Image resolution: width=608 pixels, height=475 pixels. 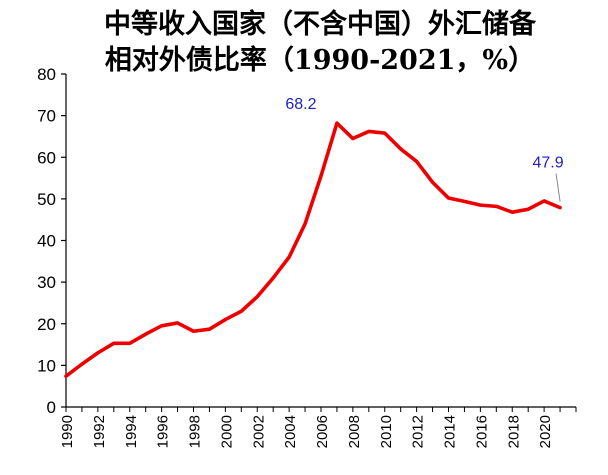 What do you see at coordinates (195, 431) in the screenshot?
I see `x-tick-label: 1998` at bounding box center [195, 431].